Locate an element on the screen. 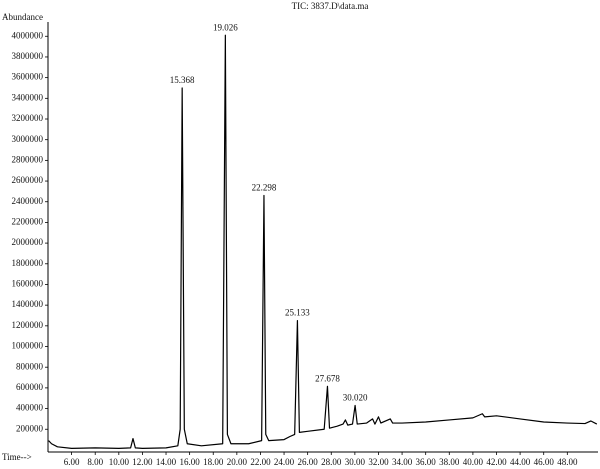 This screenshot has width=600, height=469. x-tick-label: 32.00 is located at coordinates (378, 462).